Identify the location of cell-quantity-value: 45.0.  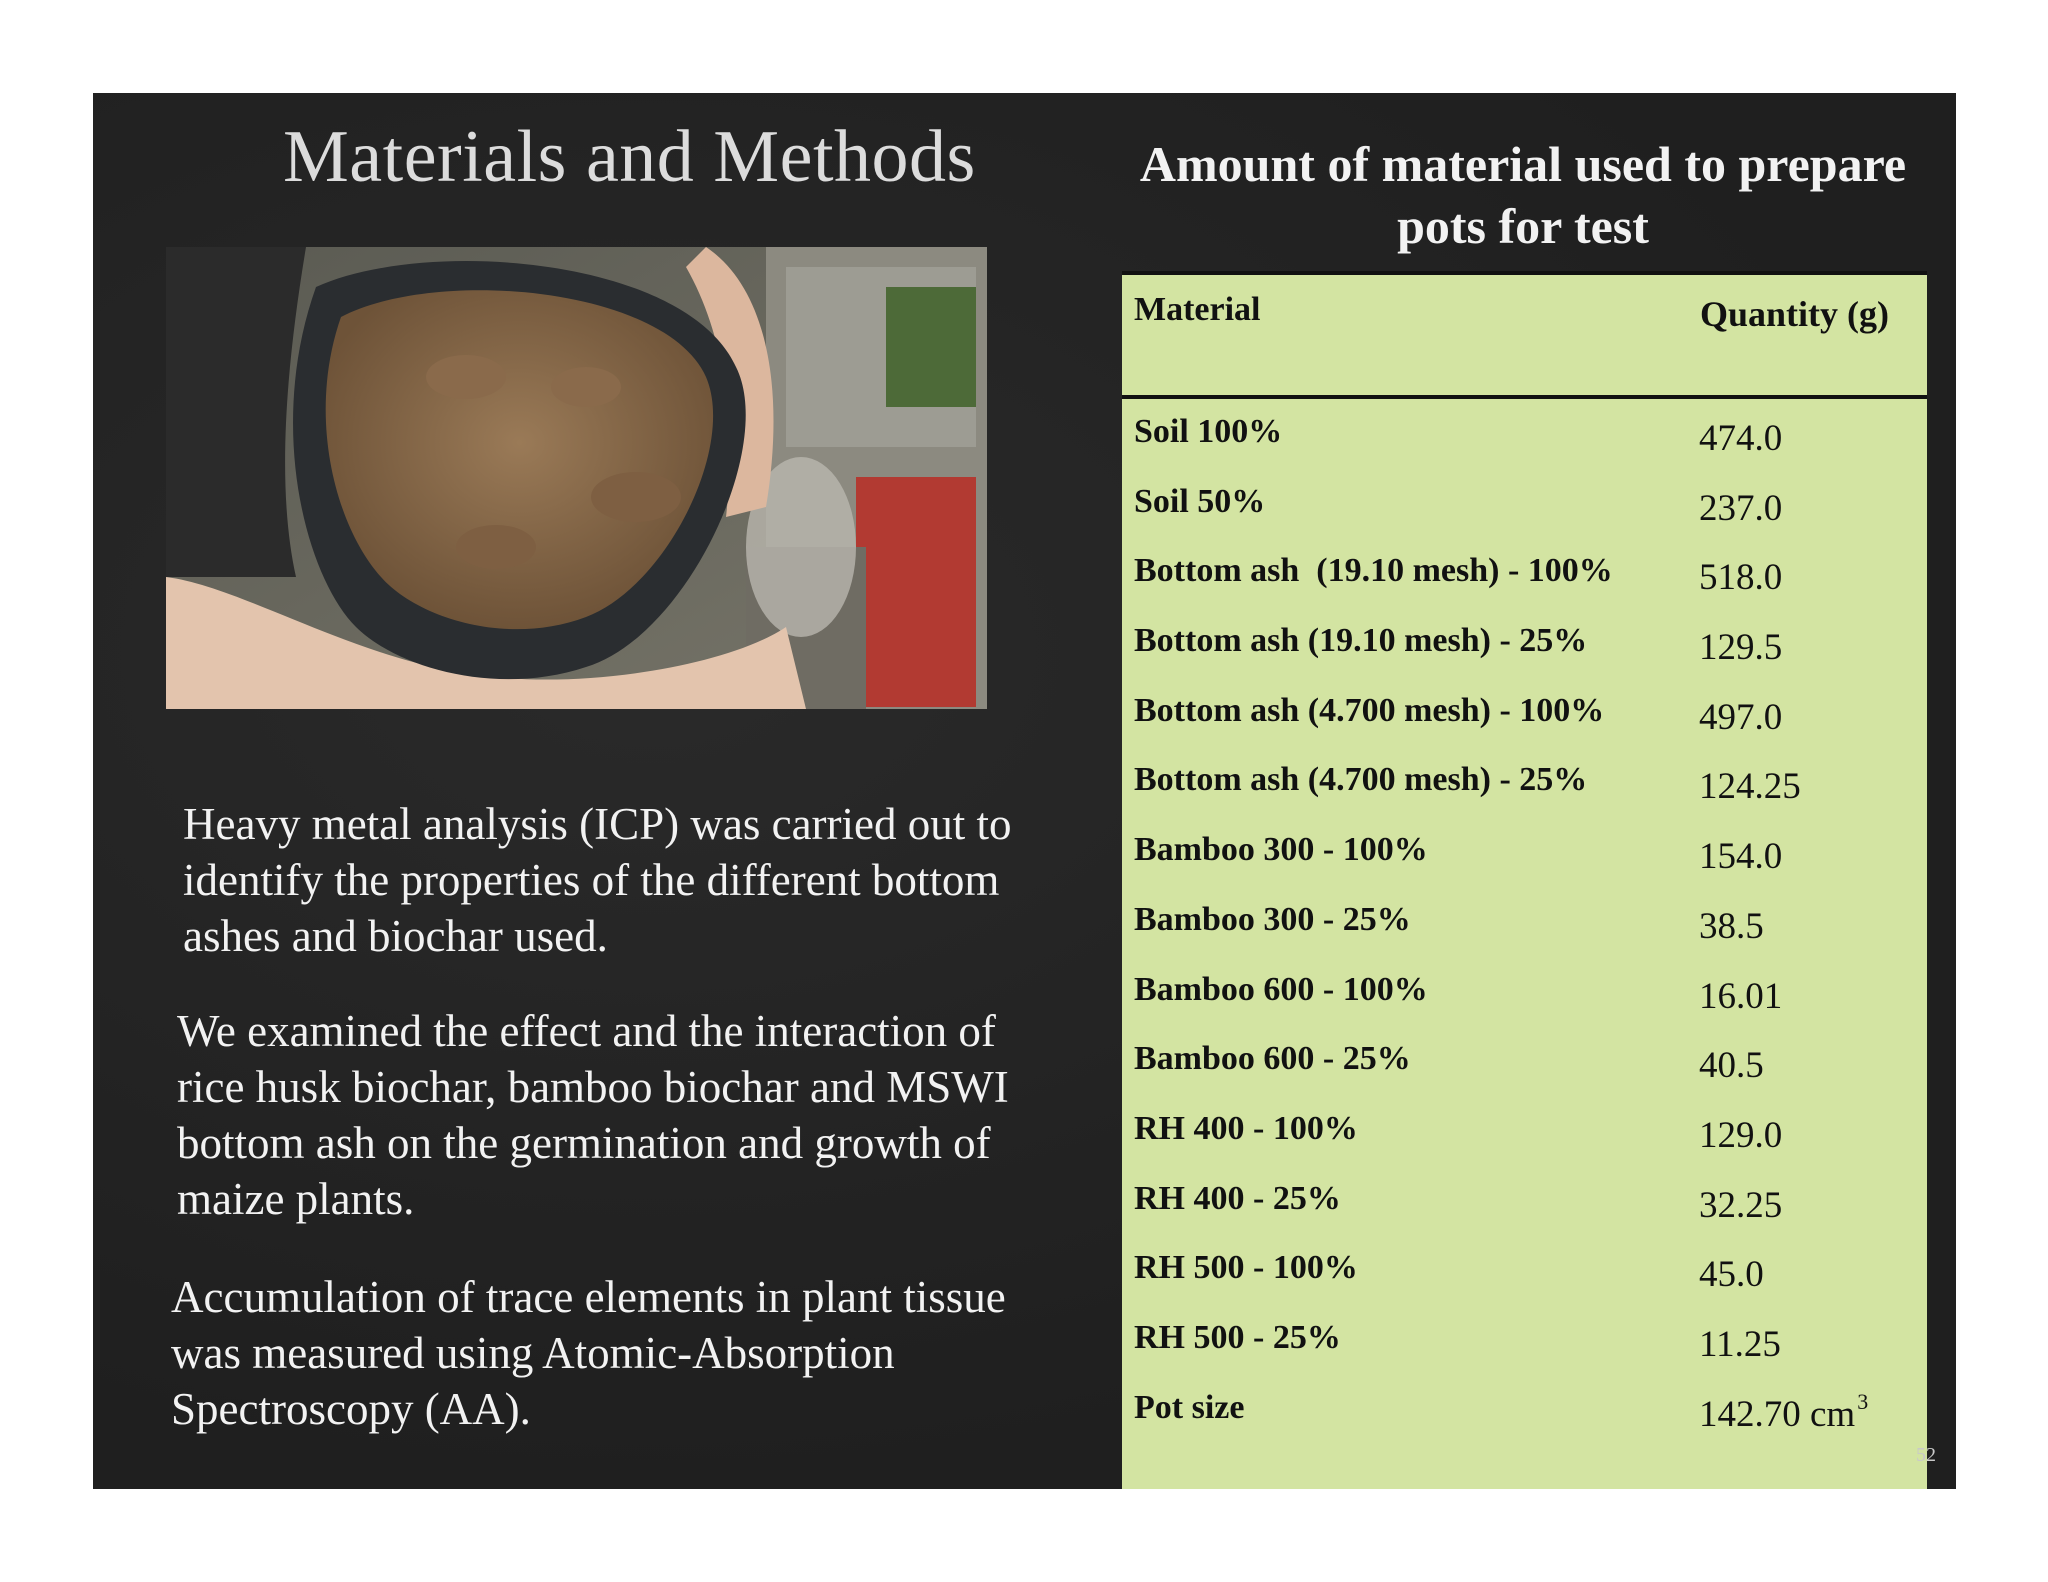
(1731, 1275).